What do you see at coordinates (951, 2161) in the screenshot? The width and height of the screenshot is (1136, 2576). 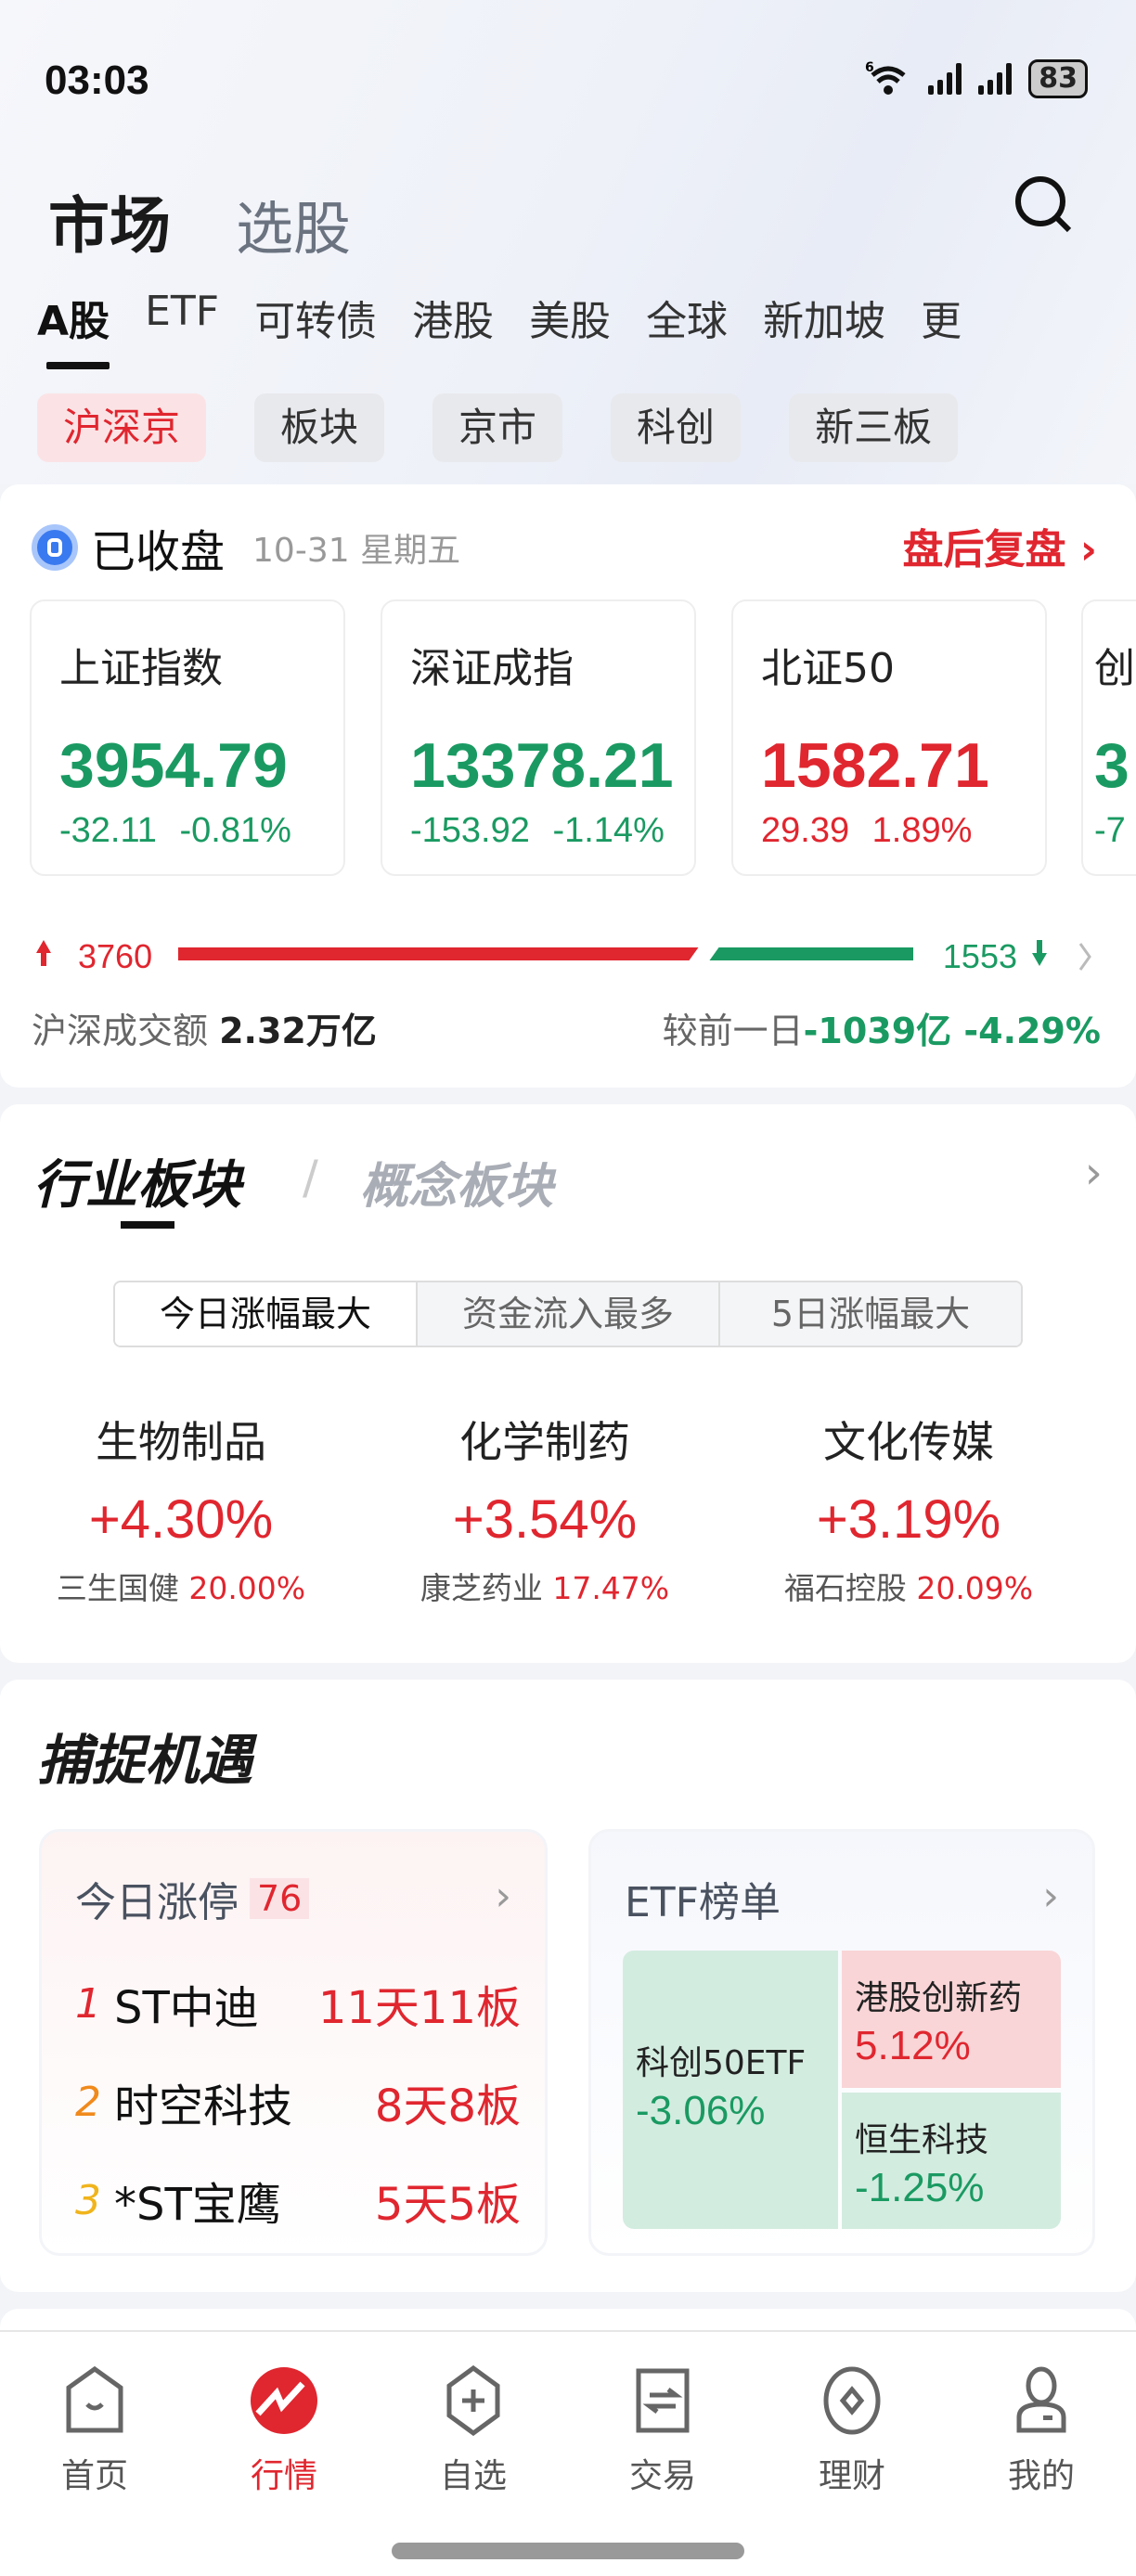 I see `etf-tile: 恒生科技 -1.25%` at bounding box center [951, 2161].